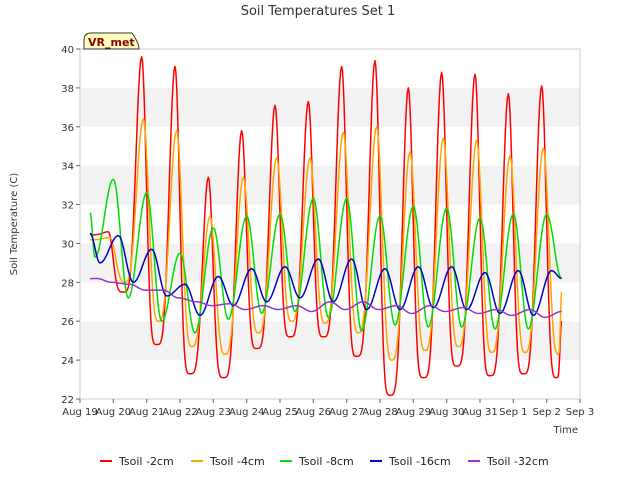  I want to click on badge-shape, so click(111, 41).